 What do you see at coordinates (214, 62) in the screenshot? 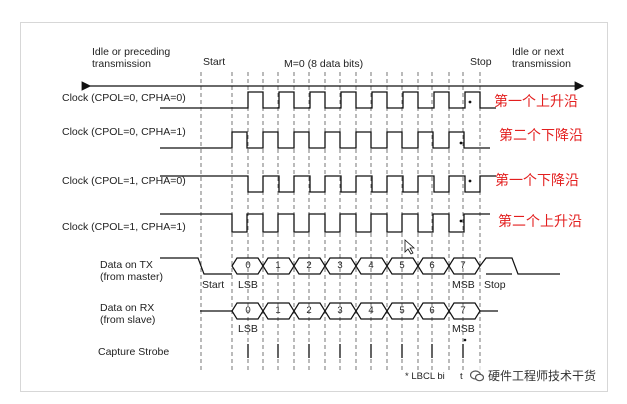
I see `start-header-label: Start` at bounding box center [214, 62].